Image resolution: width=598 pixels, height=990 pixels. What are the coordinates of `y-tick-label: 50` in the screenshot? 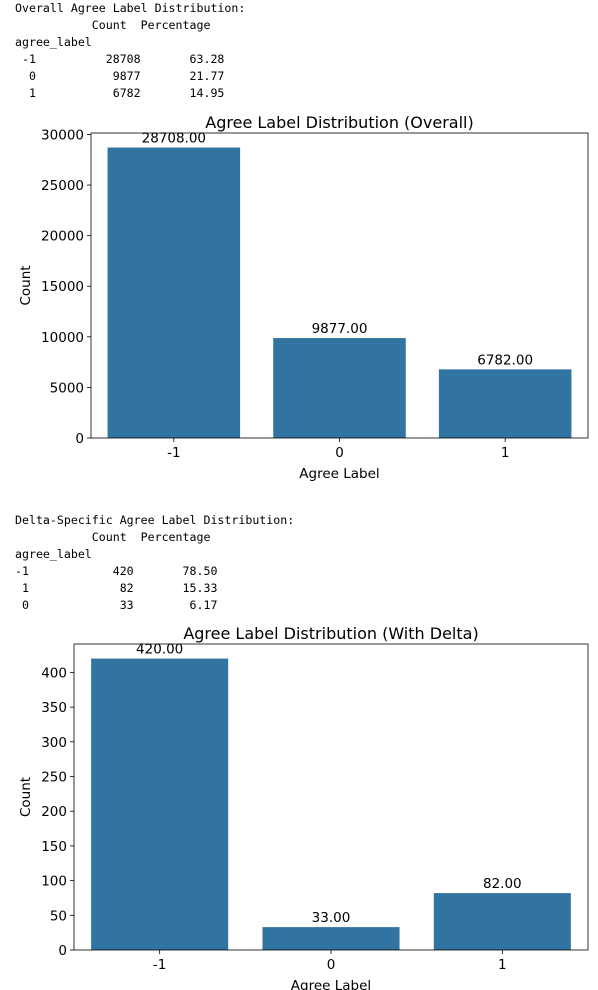 It's located at (58, 916).